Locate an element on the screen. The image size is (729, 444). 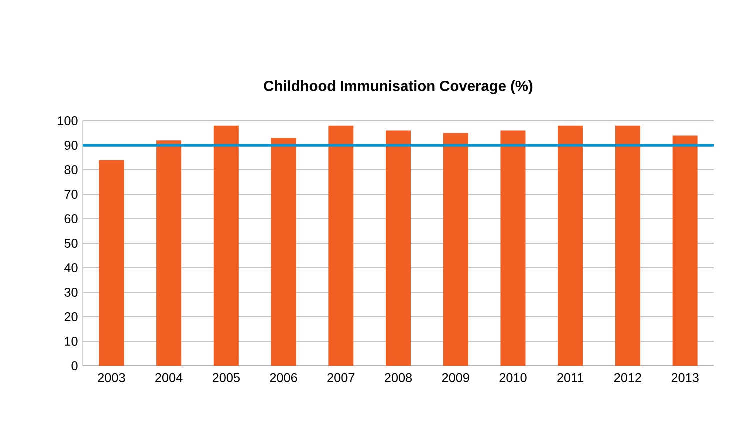
y-tick-label: 70 is located at coordinates (71, 194).